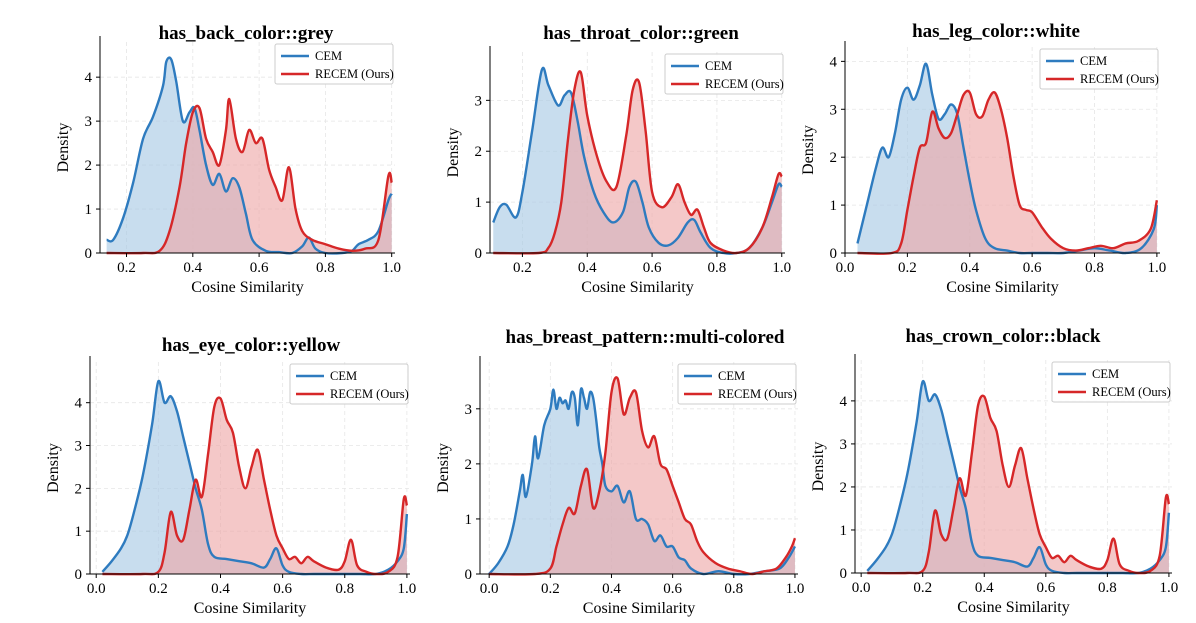 The image size is (1196, 623). Describe the element at coordinates (645, 337) in the screenshot. I see `panel-title: has_breast_pattern::multi-colored` at that location.